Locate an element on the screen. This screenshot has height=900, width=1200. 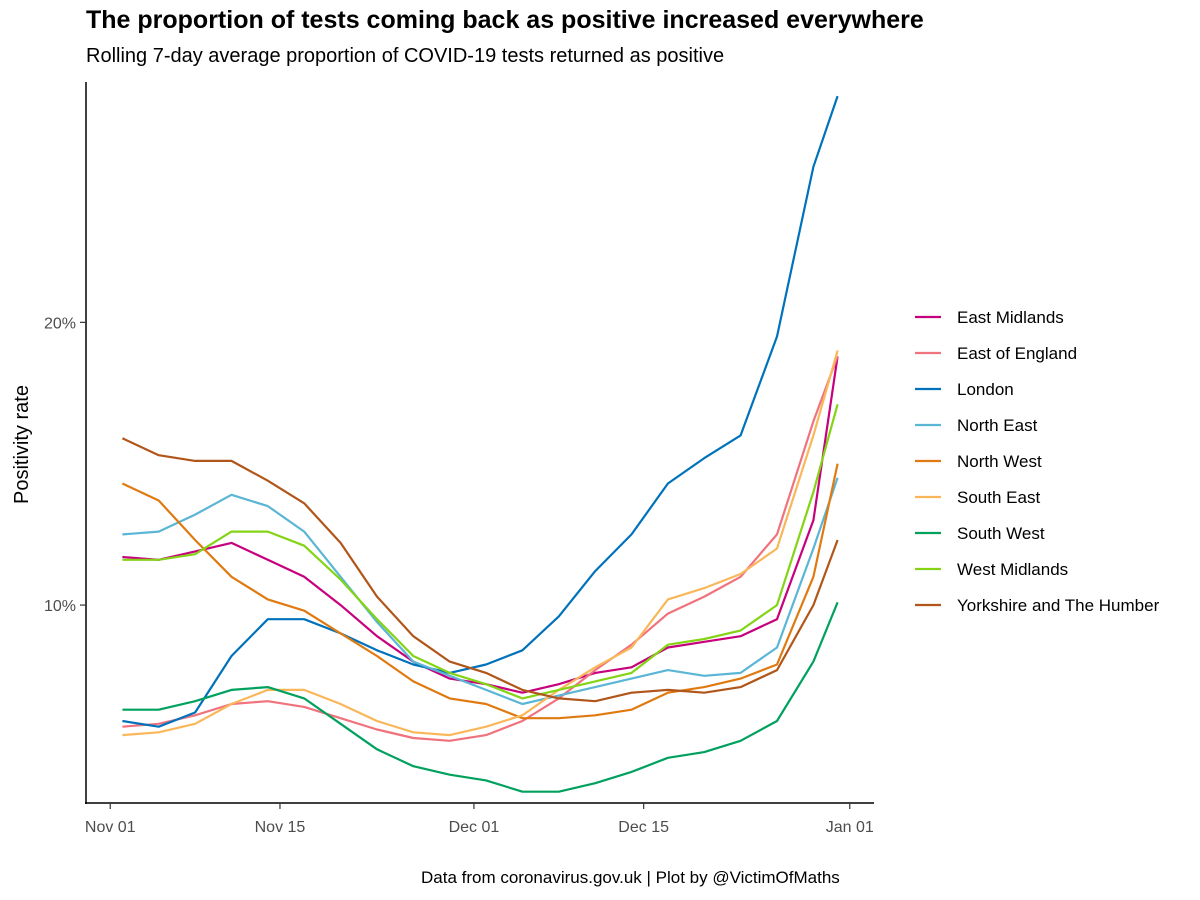
legend-label: North West is located at coordinates (999, 461).